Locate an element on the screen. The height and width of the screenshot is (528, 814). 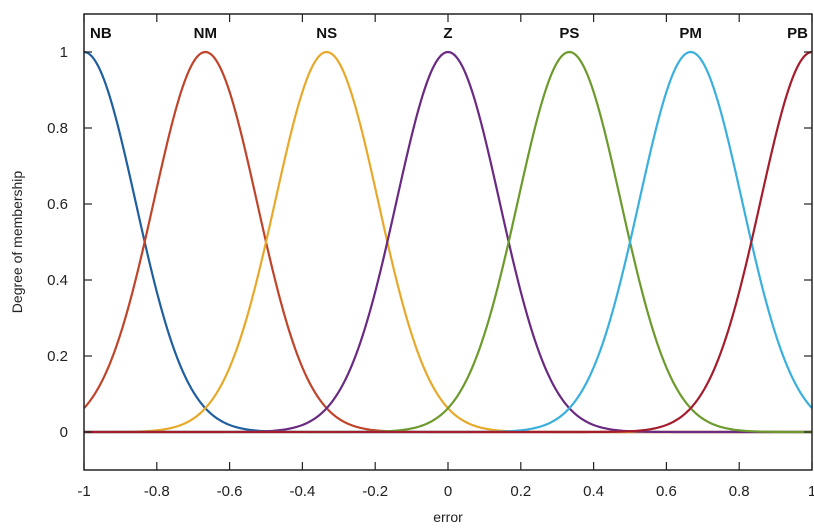
mf-label-nb: NB is located at coordinates (101, 33).